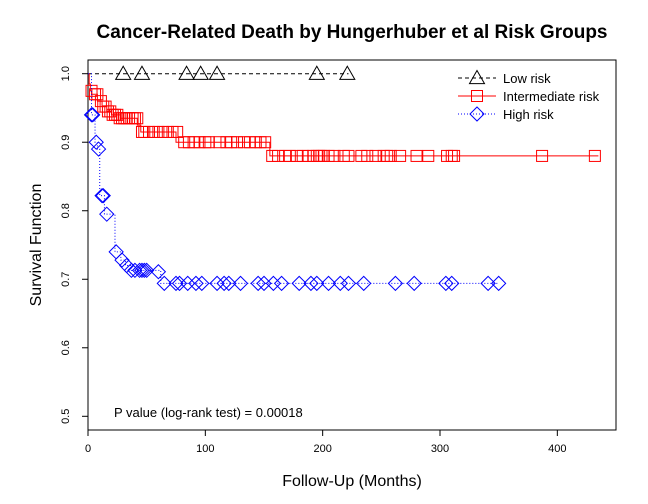  I want to click on x-tick-label: 0, so click(88, 449).